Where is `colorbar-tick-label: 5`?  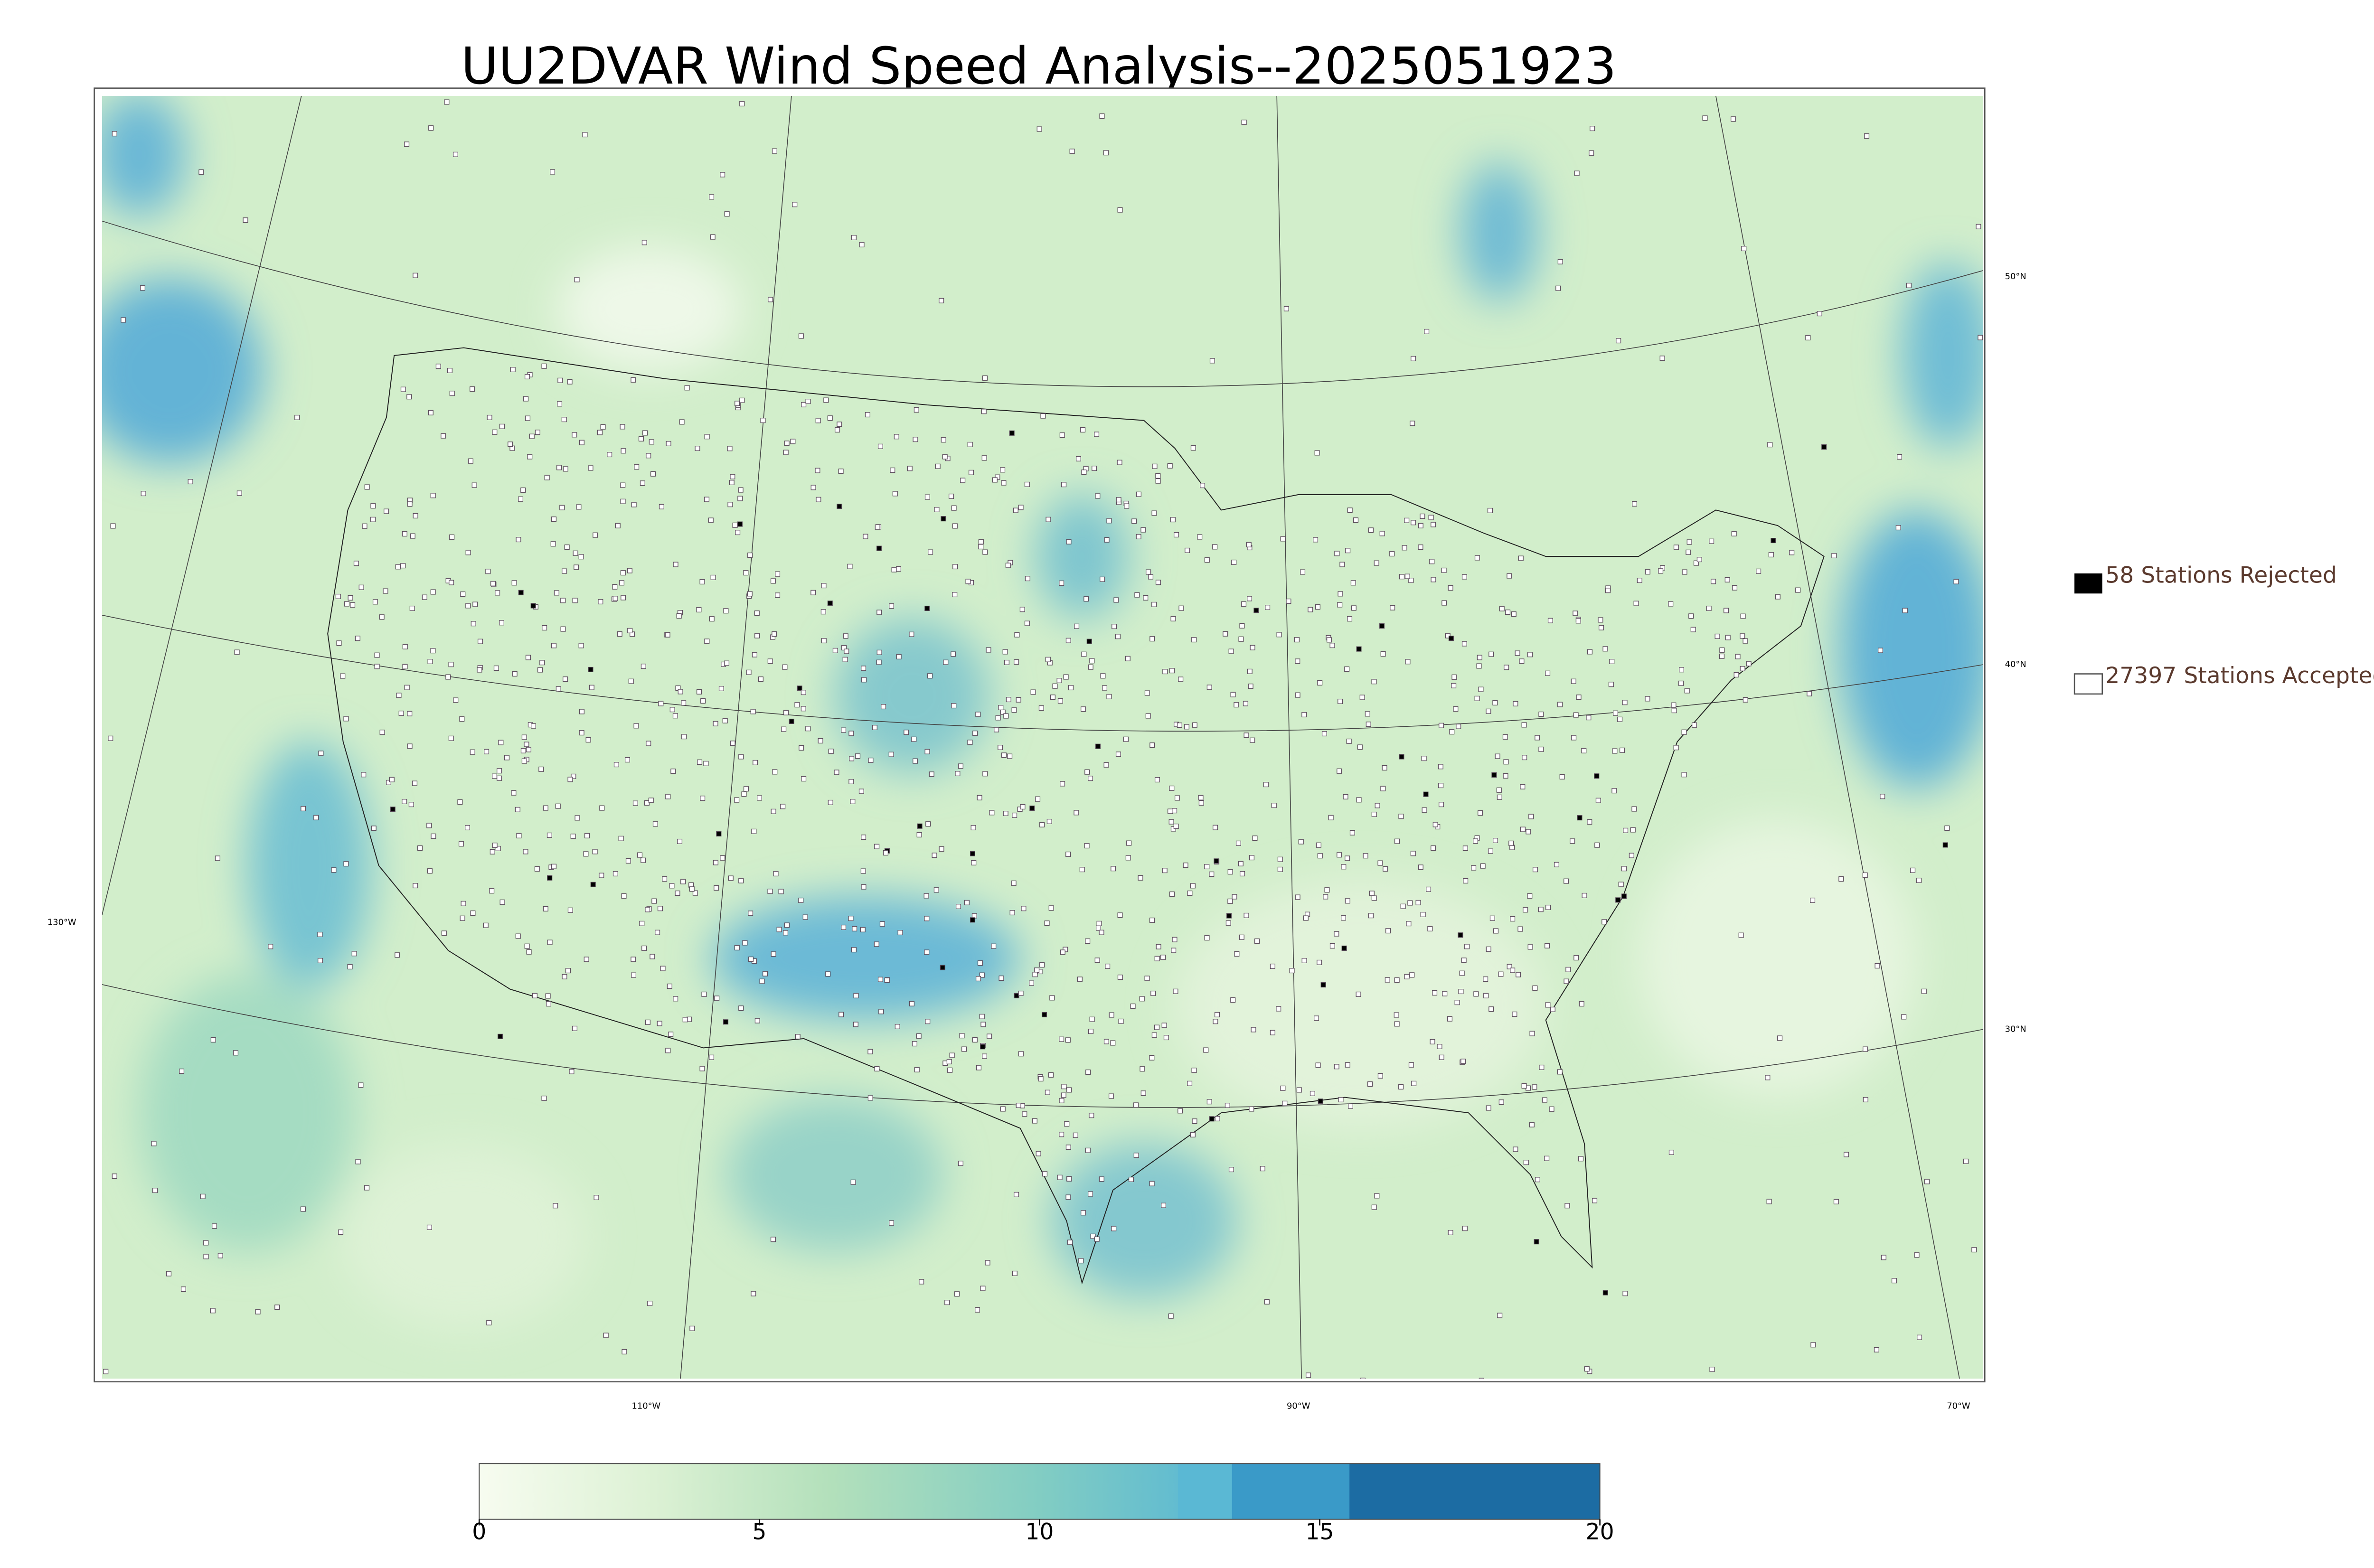 colorbar-tick-label: 5 is located at coordinates (759, 1532).